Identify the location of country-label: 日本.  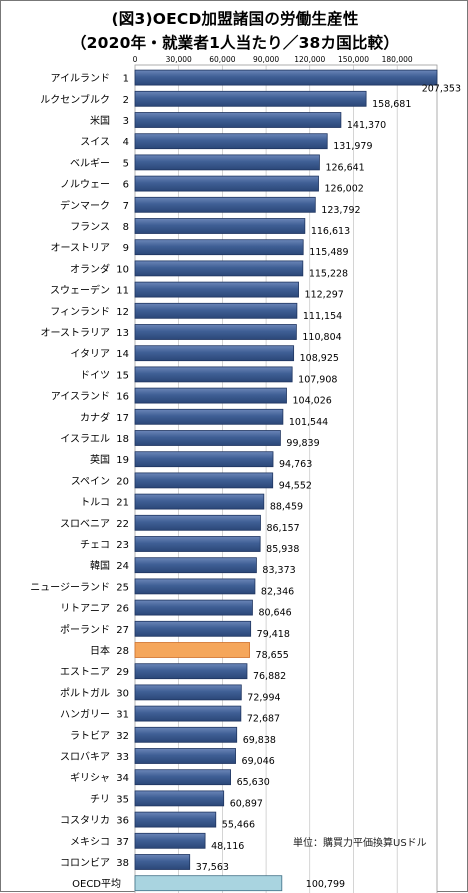
(100, 650).